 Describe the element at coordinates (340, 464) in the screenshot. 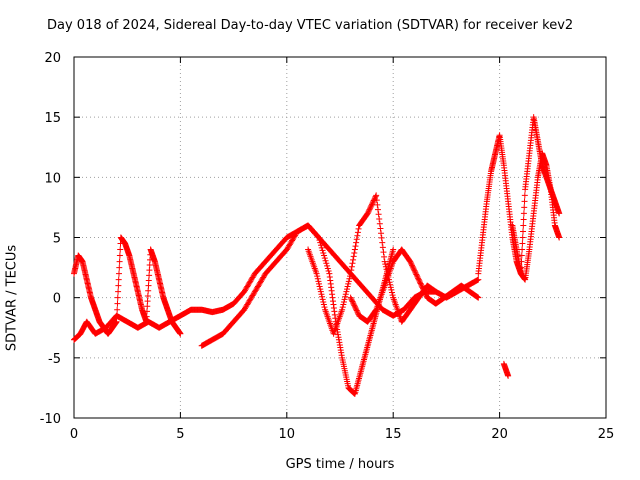

I see `x-axis-label: GPS time / hours` at that location.